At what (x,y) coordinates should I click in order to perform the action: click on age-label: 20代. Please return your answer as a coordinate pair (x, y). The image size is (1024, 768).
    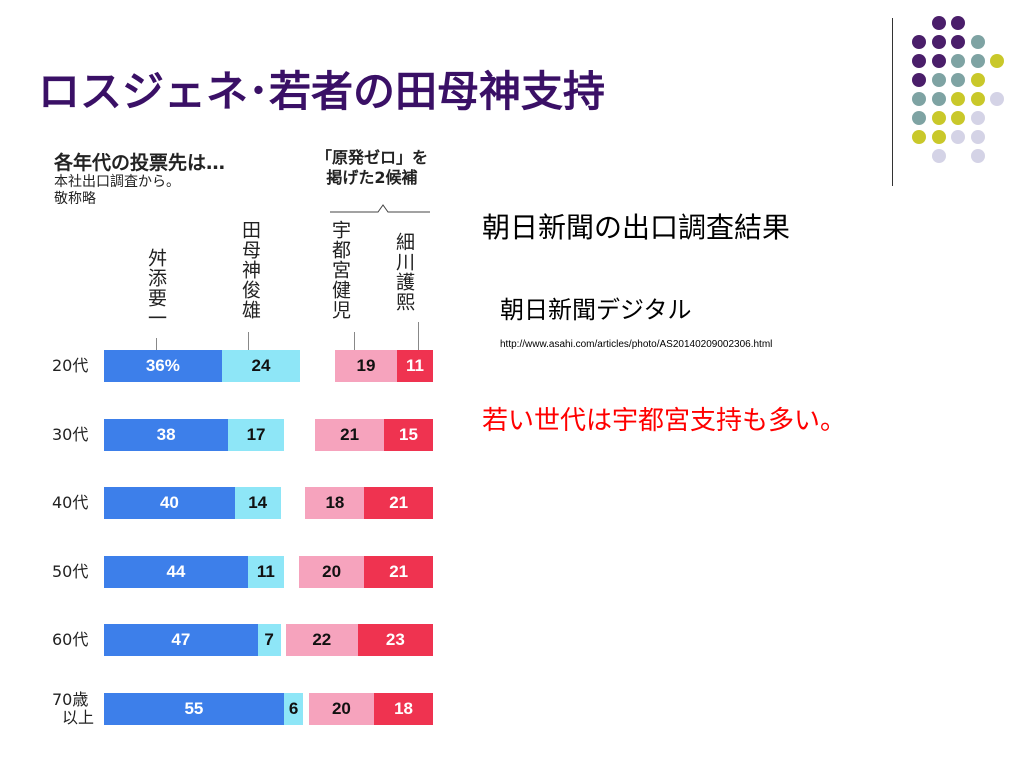
    Looking at the image, I should click on (70, 365).